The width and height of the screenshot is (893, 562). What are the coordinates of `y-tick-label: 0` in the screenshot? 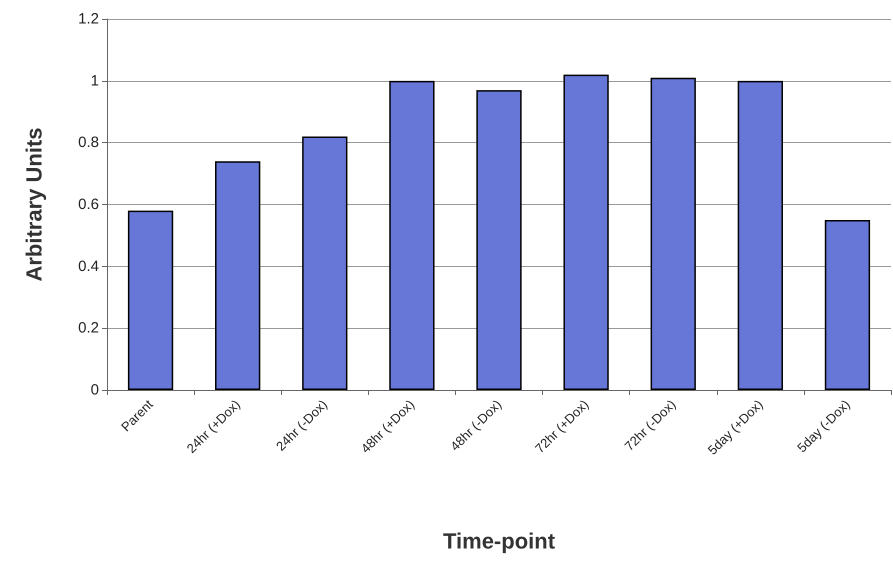 It's located at (94, 390).